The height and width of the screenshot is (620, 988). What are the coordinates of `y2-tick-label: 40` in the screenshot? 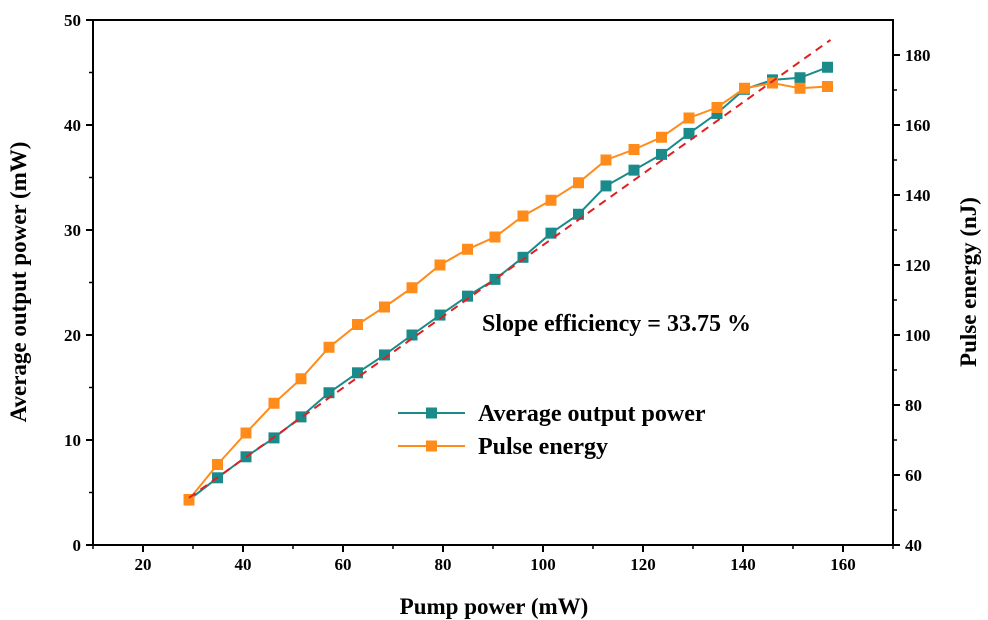 It's located at (913, 545).